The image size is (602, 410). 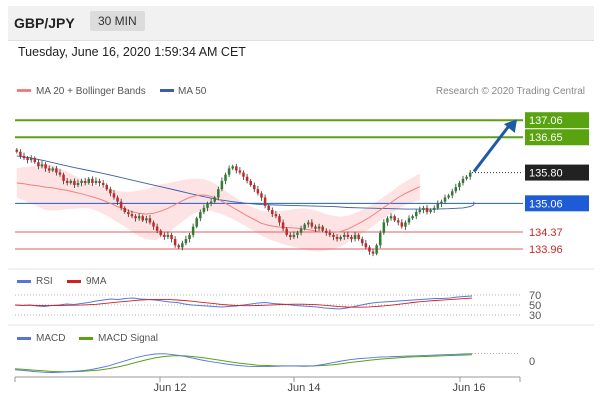 I want to click on level-tag-135.06, so click(x=557, y=203).